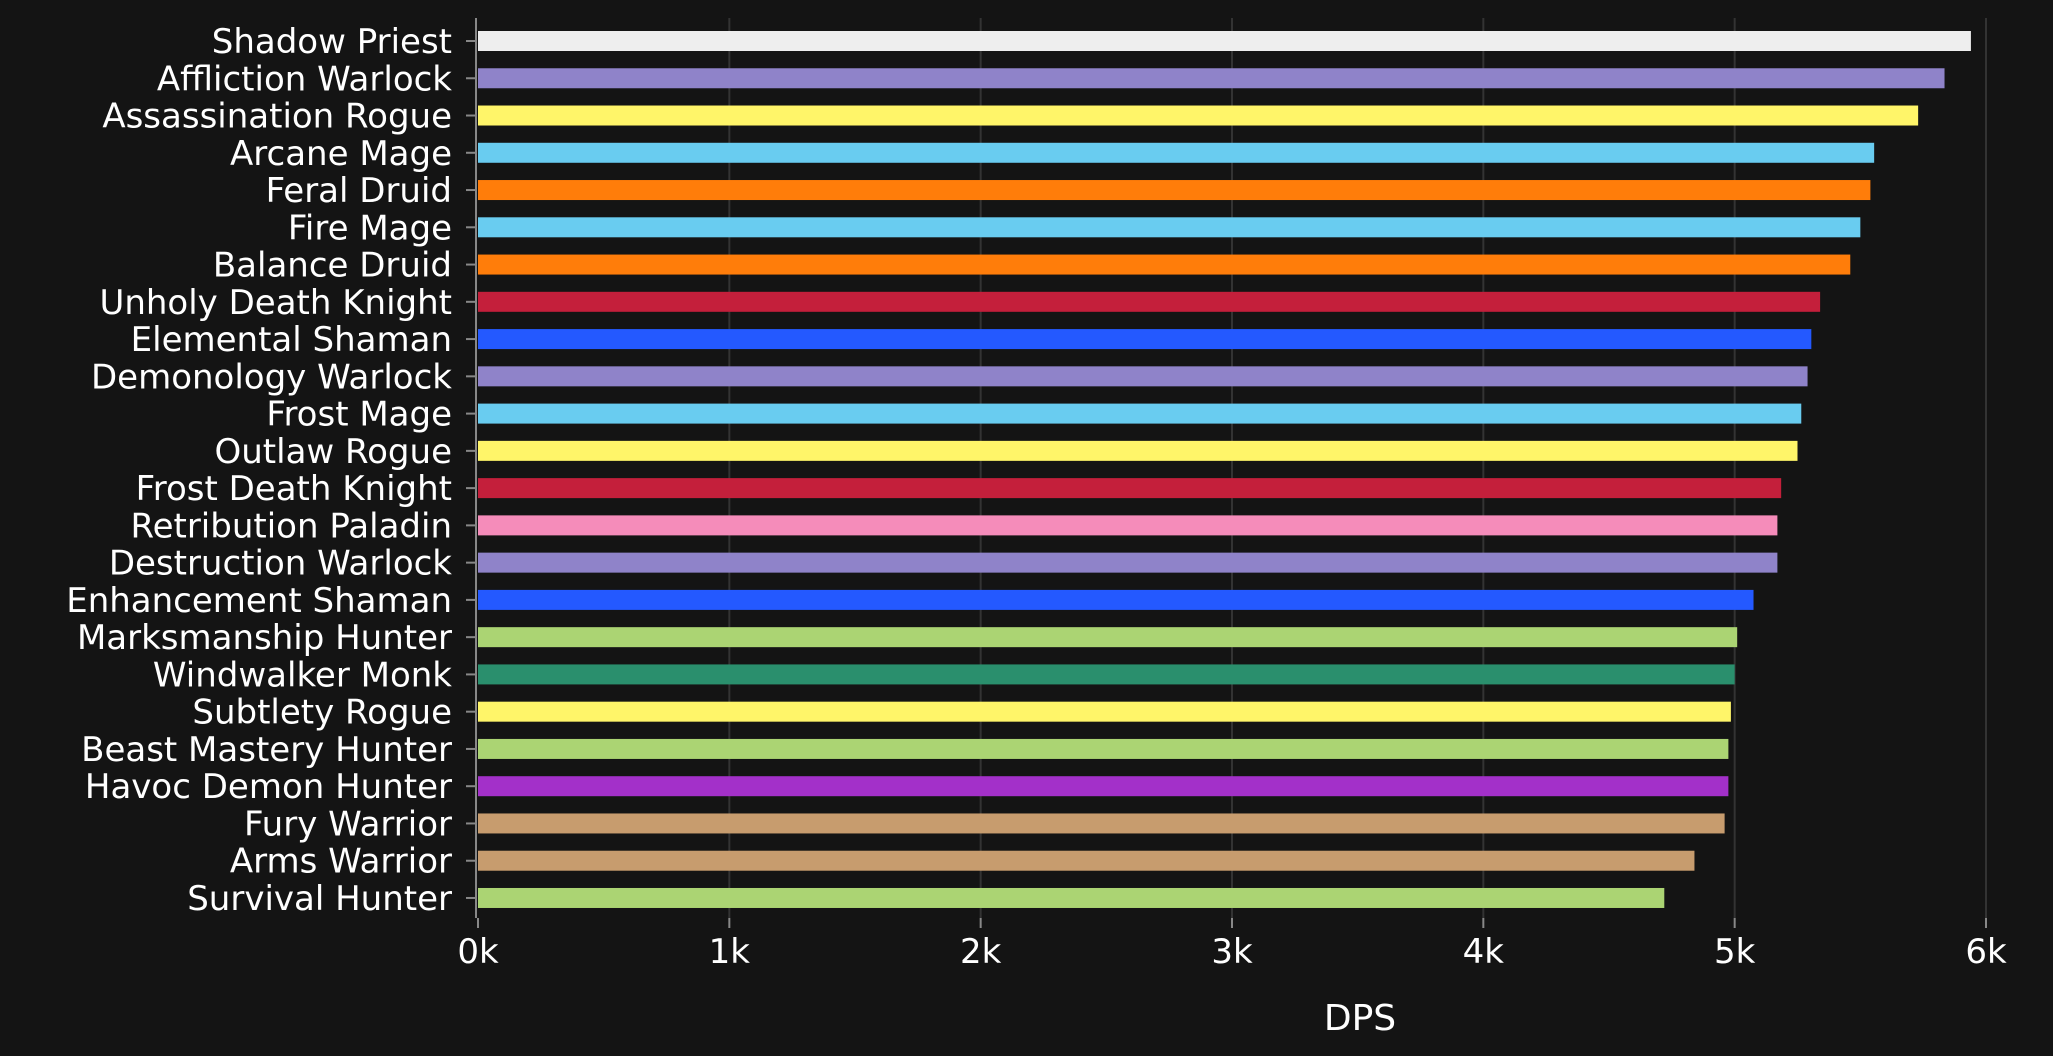 The image size is (2053, 1056). Describe the element at coordinates (259, 601) in the screenshot. I see `category-label-enhancement-shaman: Enhancement Shaman` at that location.